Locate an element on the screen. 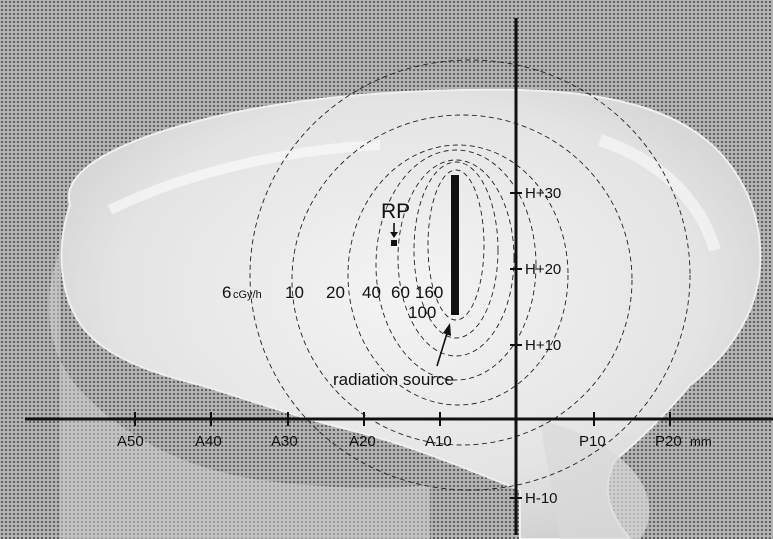  source-arrow-shaft is located at coordinates (442, 348).